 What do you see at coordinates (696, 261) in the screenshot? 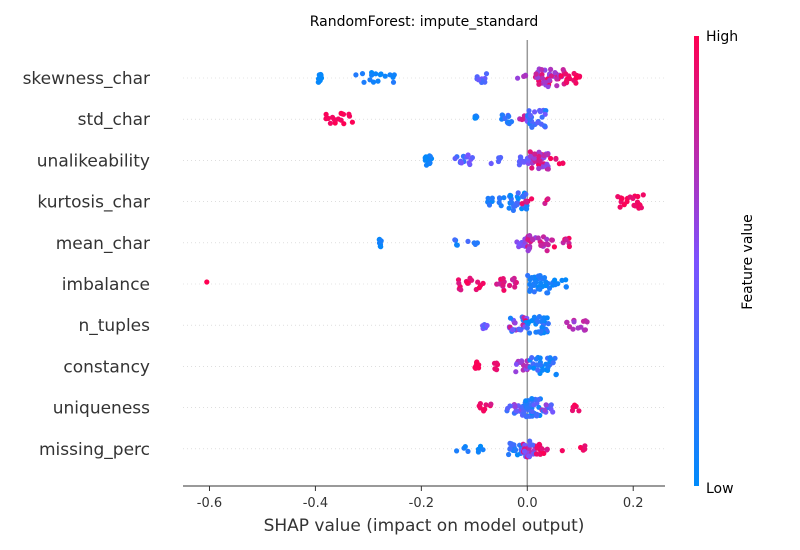
I see `colorbar` at bounding box center [696, 261].